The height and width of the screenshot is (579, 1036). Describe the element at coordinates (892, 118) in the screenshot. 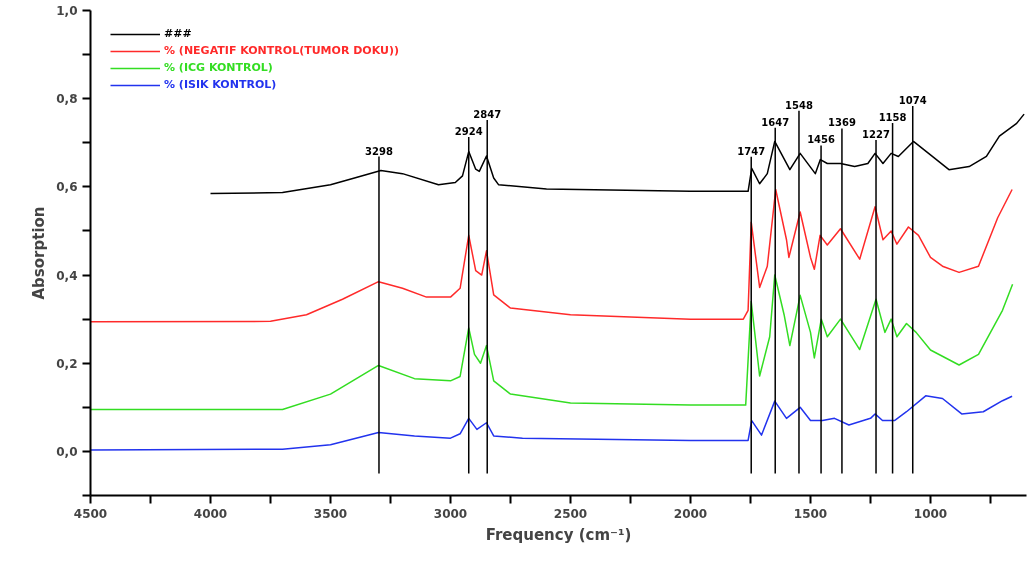

I see `ref-line-label: 1158` at that location.